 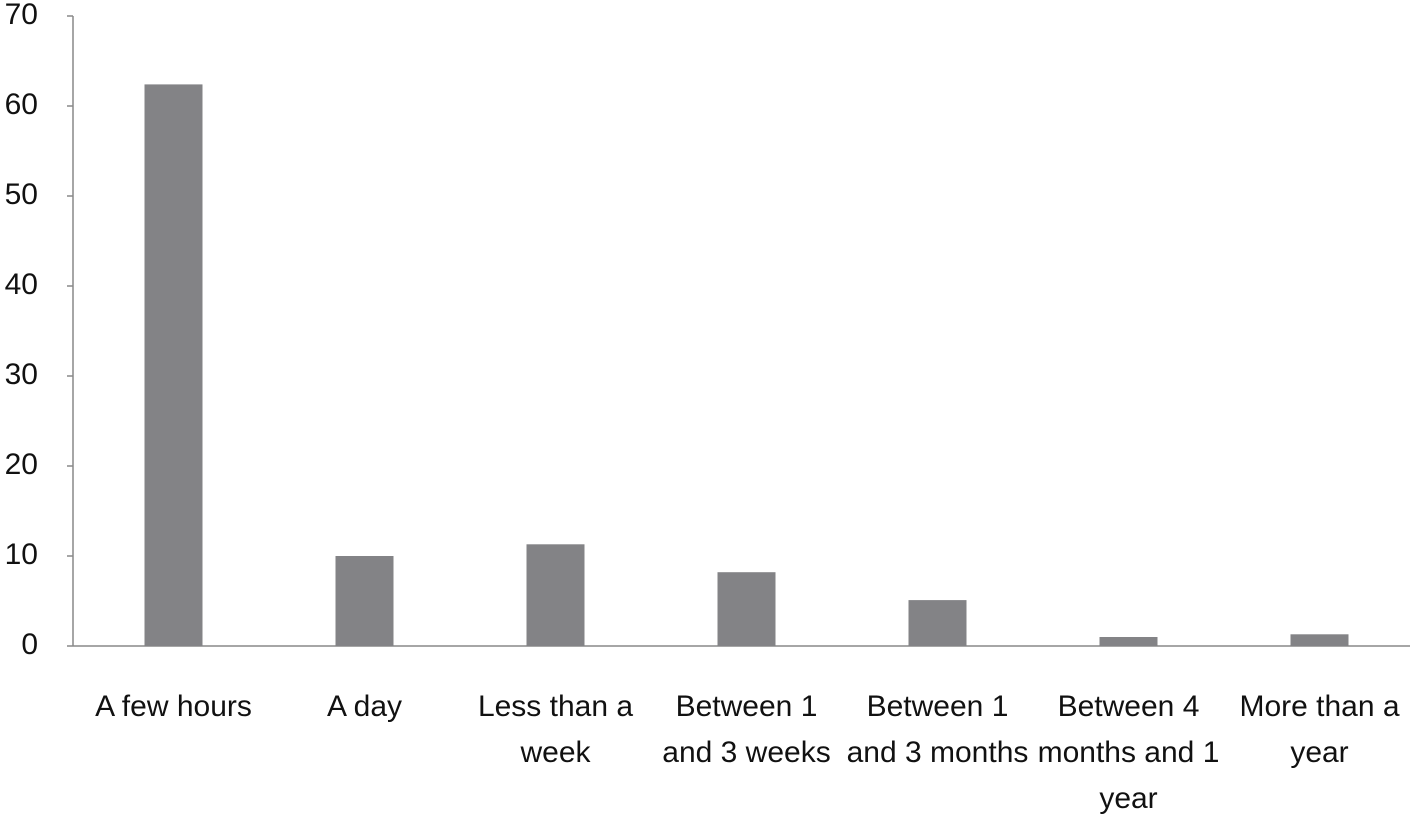 What do you see at coordinates (21, 284) in the screenshot?
I see `y-tick-label: 40` at bounding box center [21, 284].